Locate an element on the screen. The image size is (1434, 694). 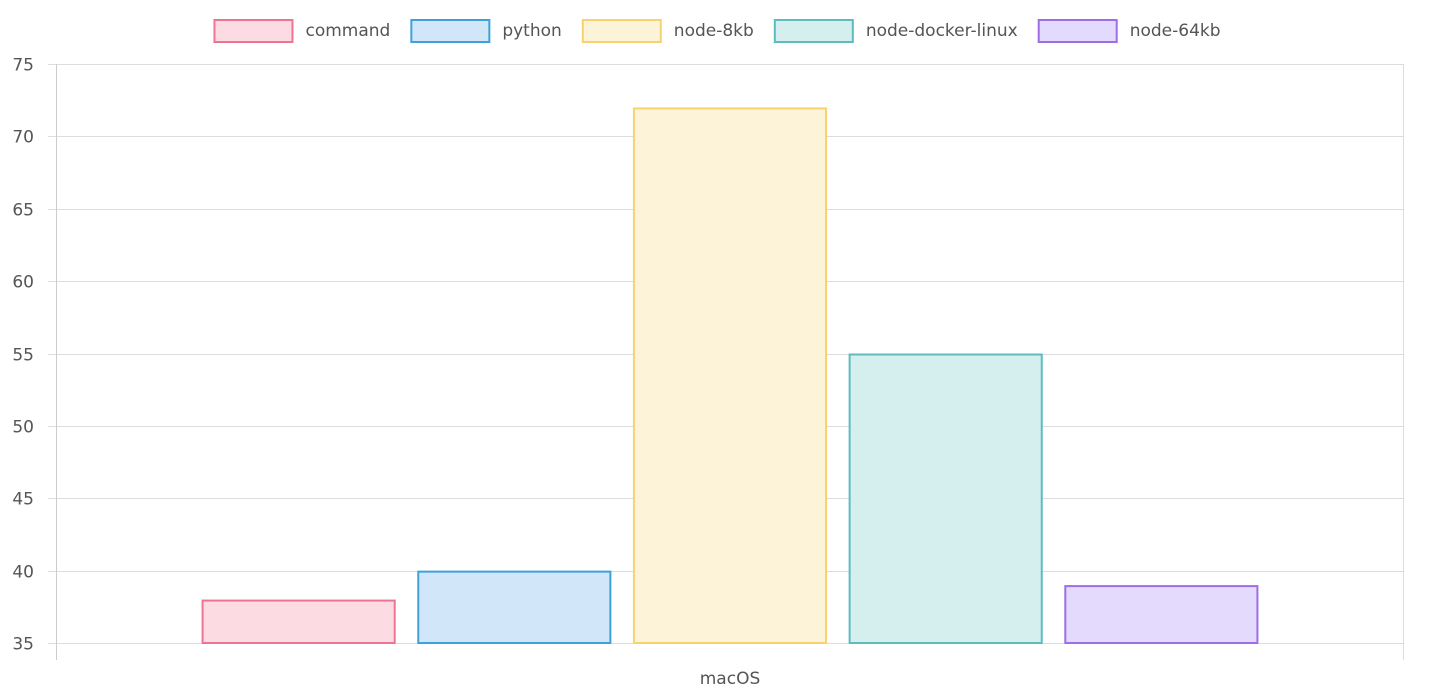
legend-swatch-node-8kb is located at coordinates (621, 31).